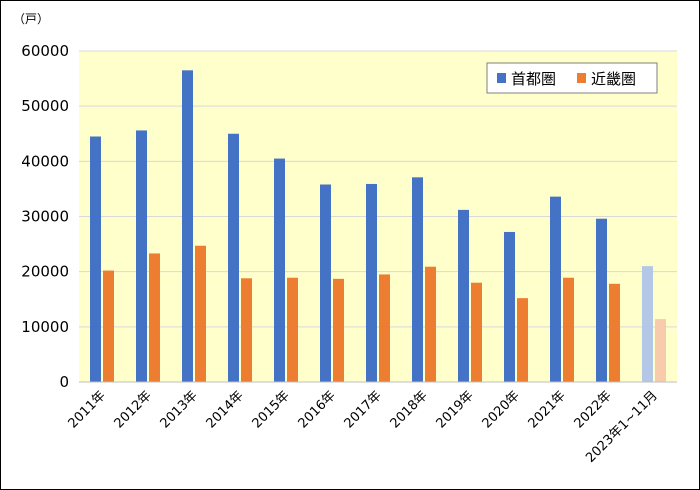 The image size is (700, 490). Describe the element at coordinates (45, 272) in the screenshot. I see `y-tick-label: 20000` at that location.